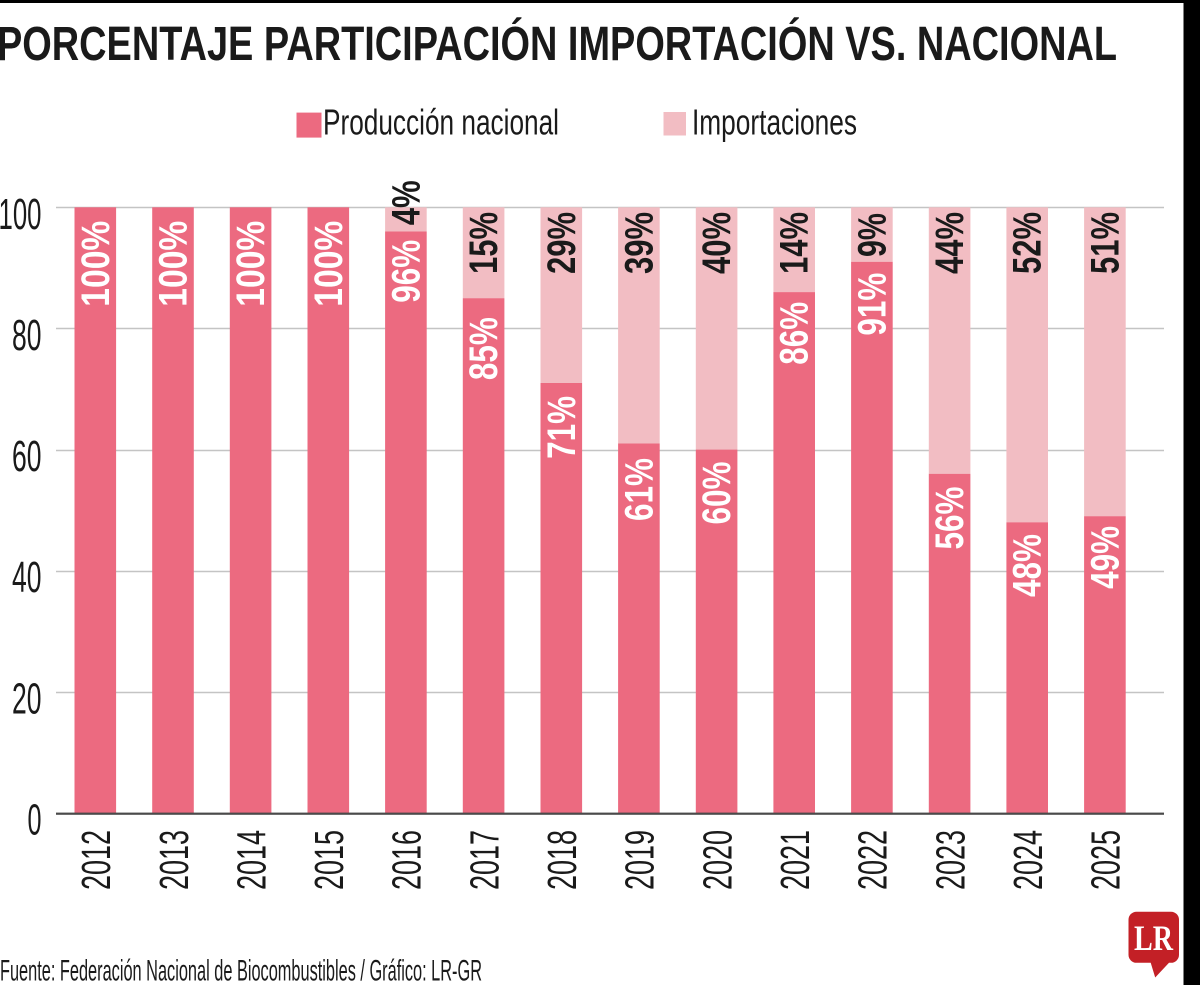 This screenshot has width=1200, height=985. I want to click on svg-text: 80, so click(27, 335).